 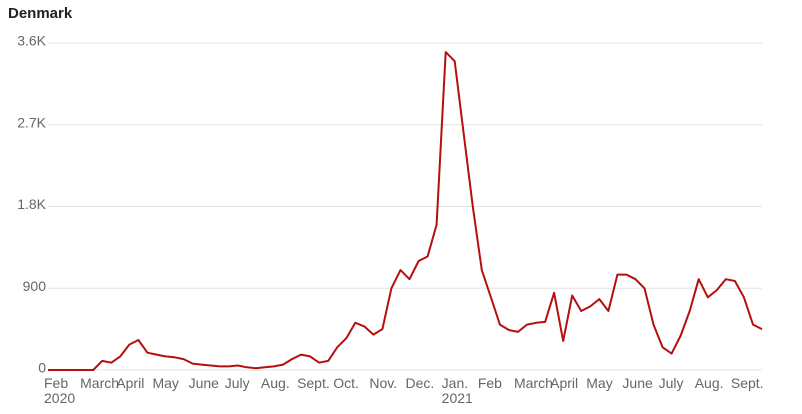 I want to click on x-tick-label: Feb, so click(x=489, y=383).